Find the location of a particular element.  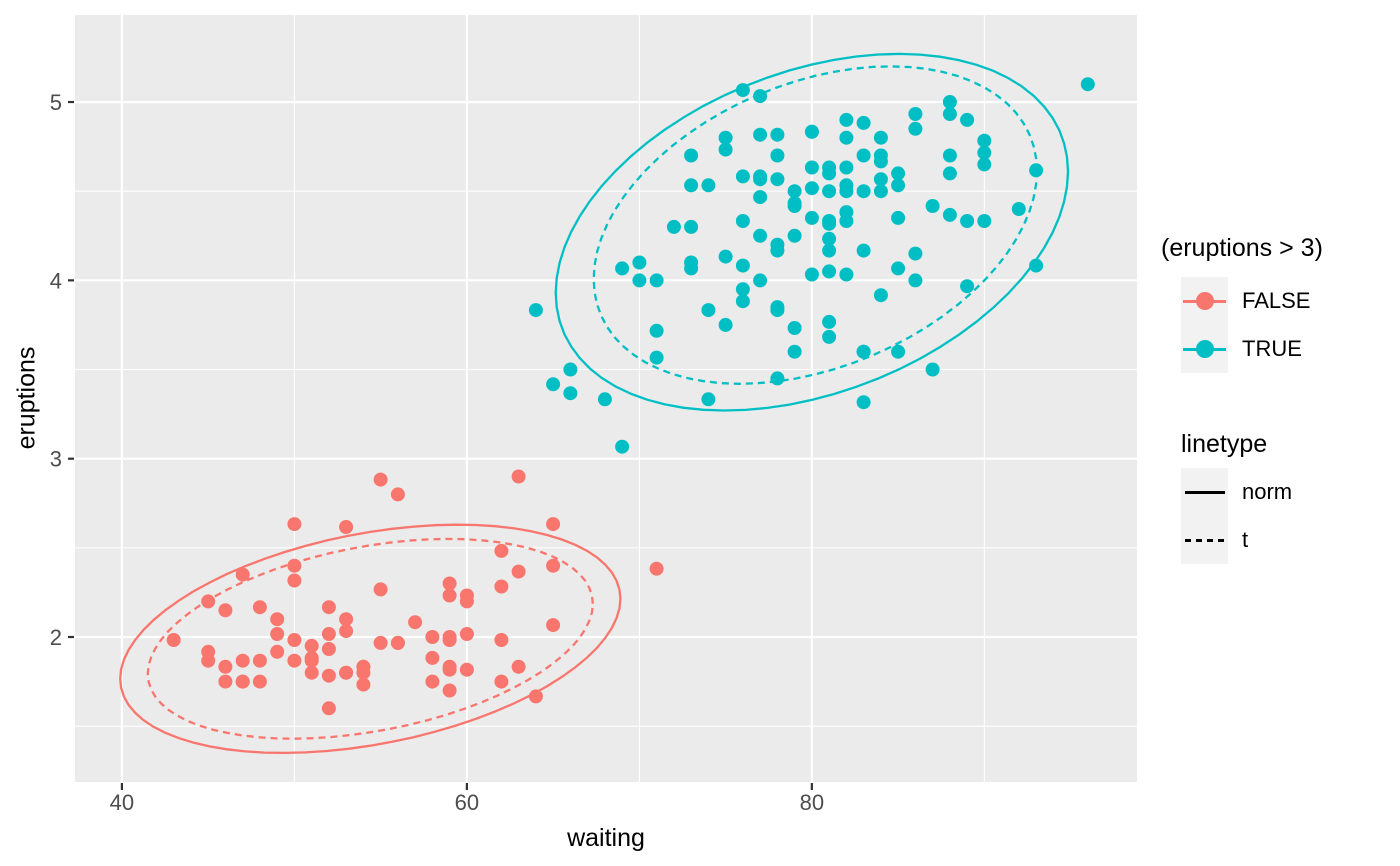

true-point-icon is located at coordinates (1204, 349).